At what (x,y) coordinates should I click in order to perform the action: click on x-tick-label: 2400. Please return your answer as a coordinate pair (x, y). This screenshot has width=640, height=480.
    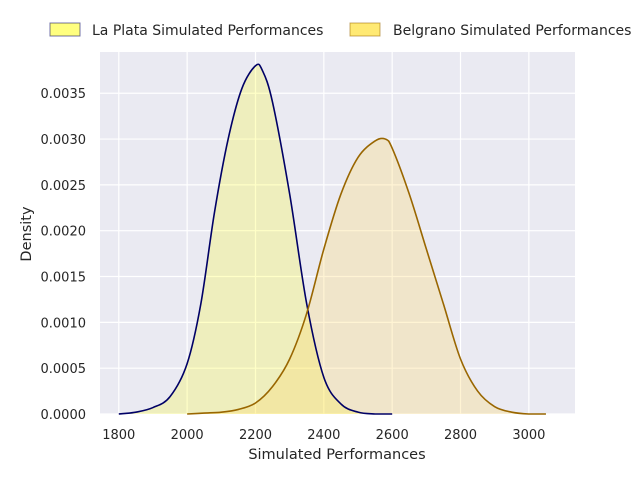
    Looking at the image, I should click on (323, 435).